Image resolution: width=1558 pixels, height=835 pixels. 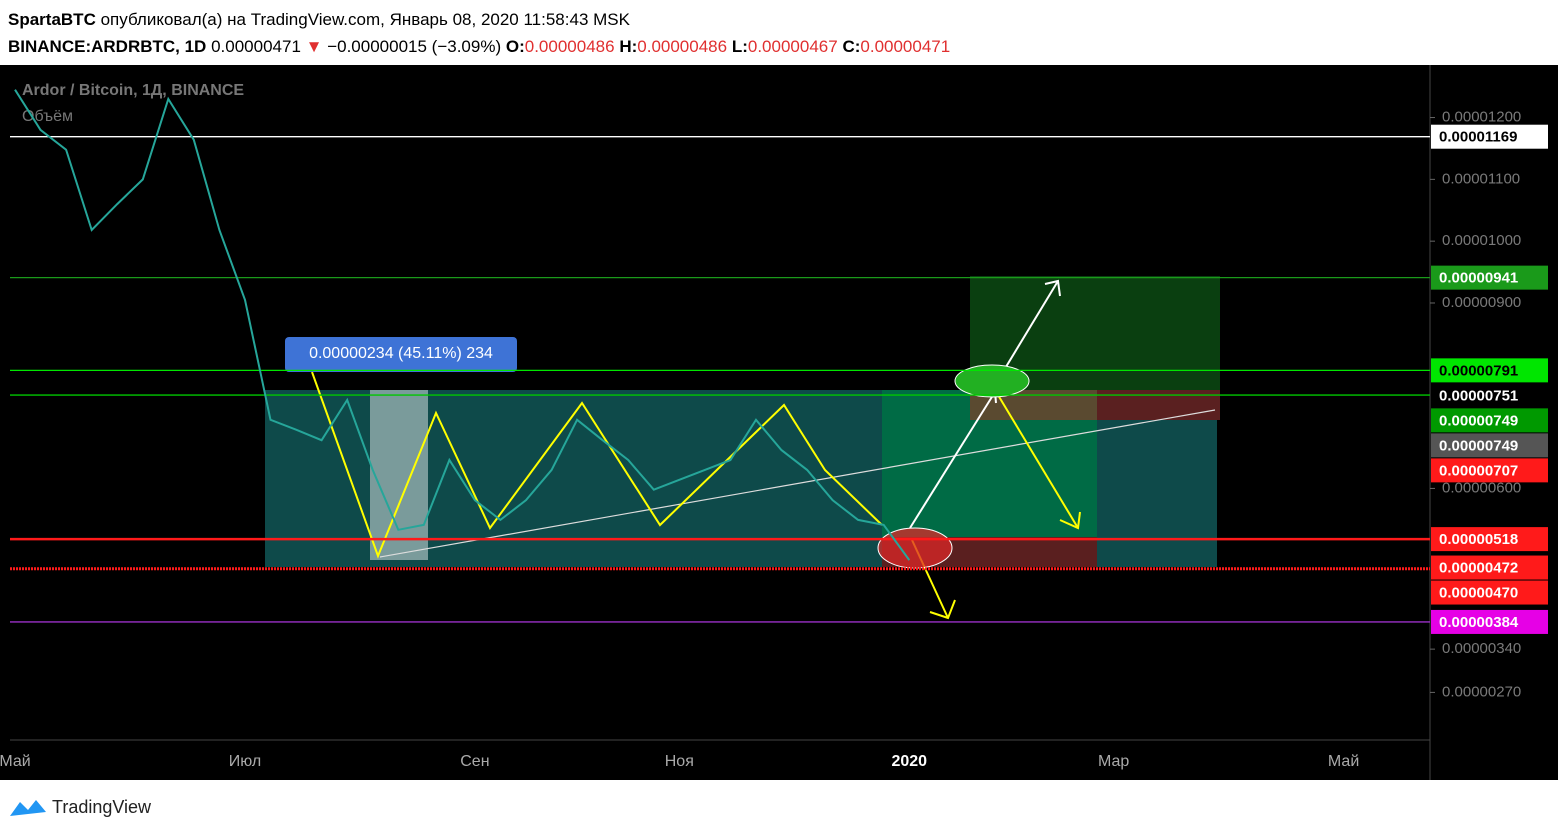 What do you see at coordinates (102, 807) in the screenshot?
I see `brand: TradingView` at bounding box center [102, 807].